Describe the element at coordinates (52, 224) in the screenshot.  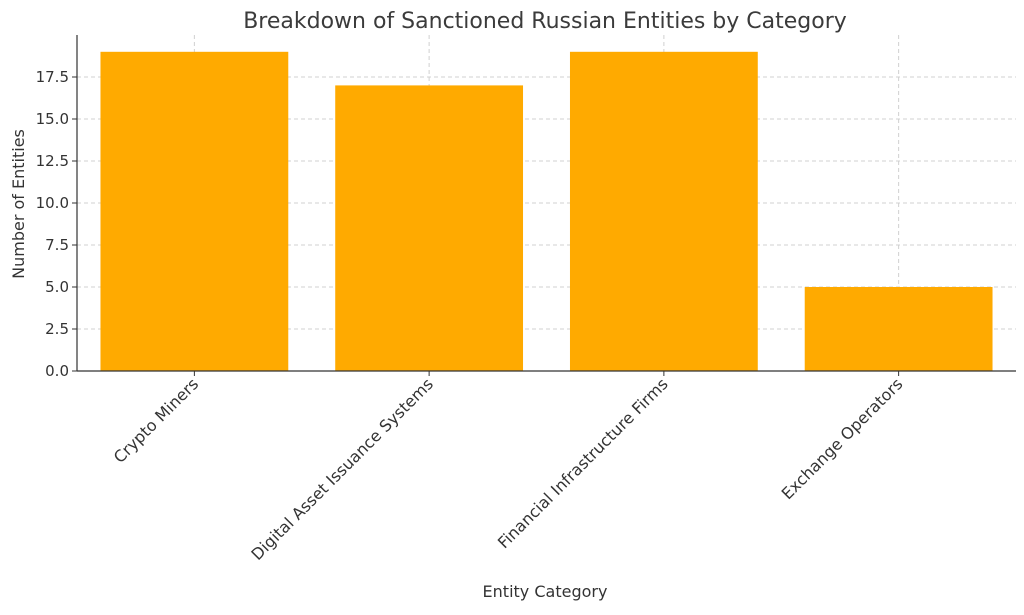
I see `y-tick-labels: 0.0 2.5 5.0 7.5 10.0 12.5 15.0 17.5` at that location.